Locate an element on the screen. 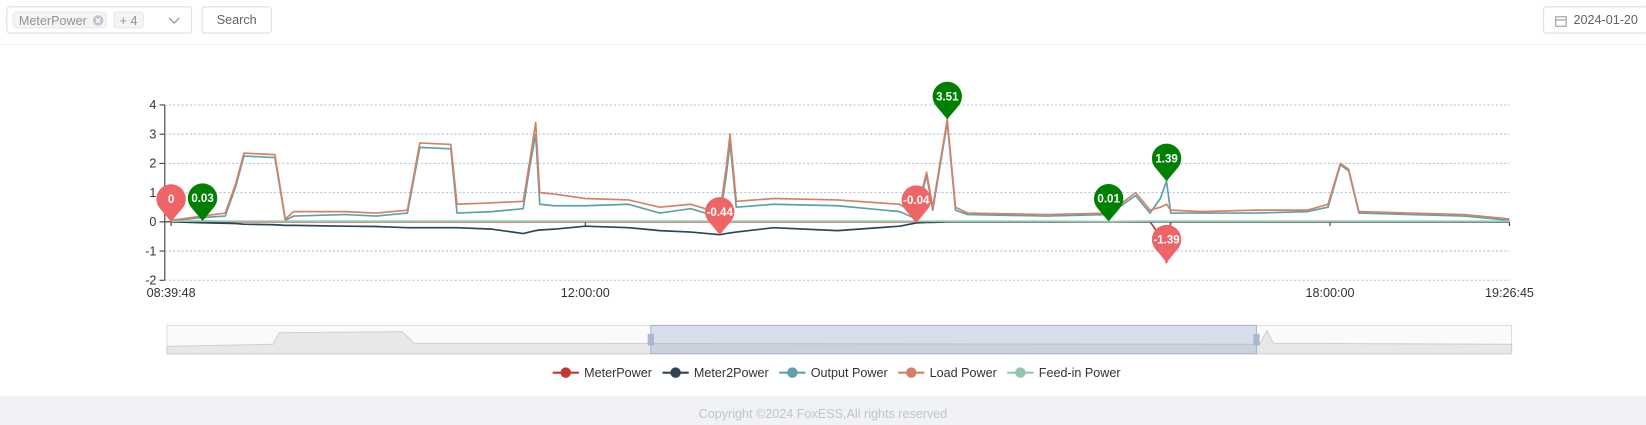 This screenshot has height=425, width=1646. mark-point: 0.03 is located at coordinates (202, 202).